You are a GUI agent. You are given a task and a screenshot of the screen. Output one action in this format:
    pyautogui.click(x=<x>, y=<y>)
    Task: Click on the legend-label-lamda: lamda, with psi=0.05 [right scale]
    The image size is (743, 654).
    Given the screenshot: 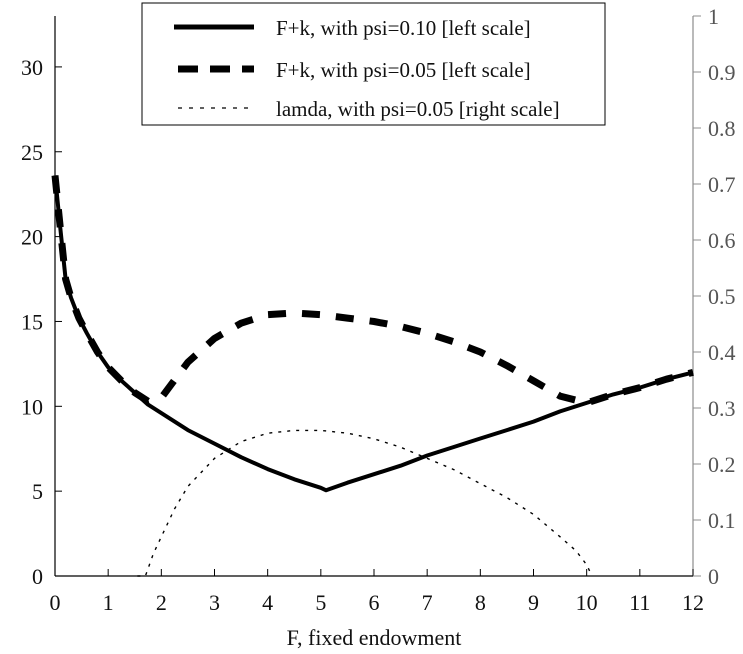 What is the action you would take?
    pyautogui.click(x=418, y=109)
    